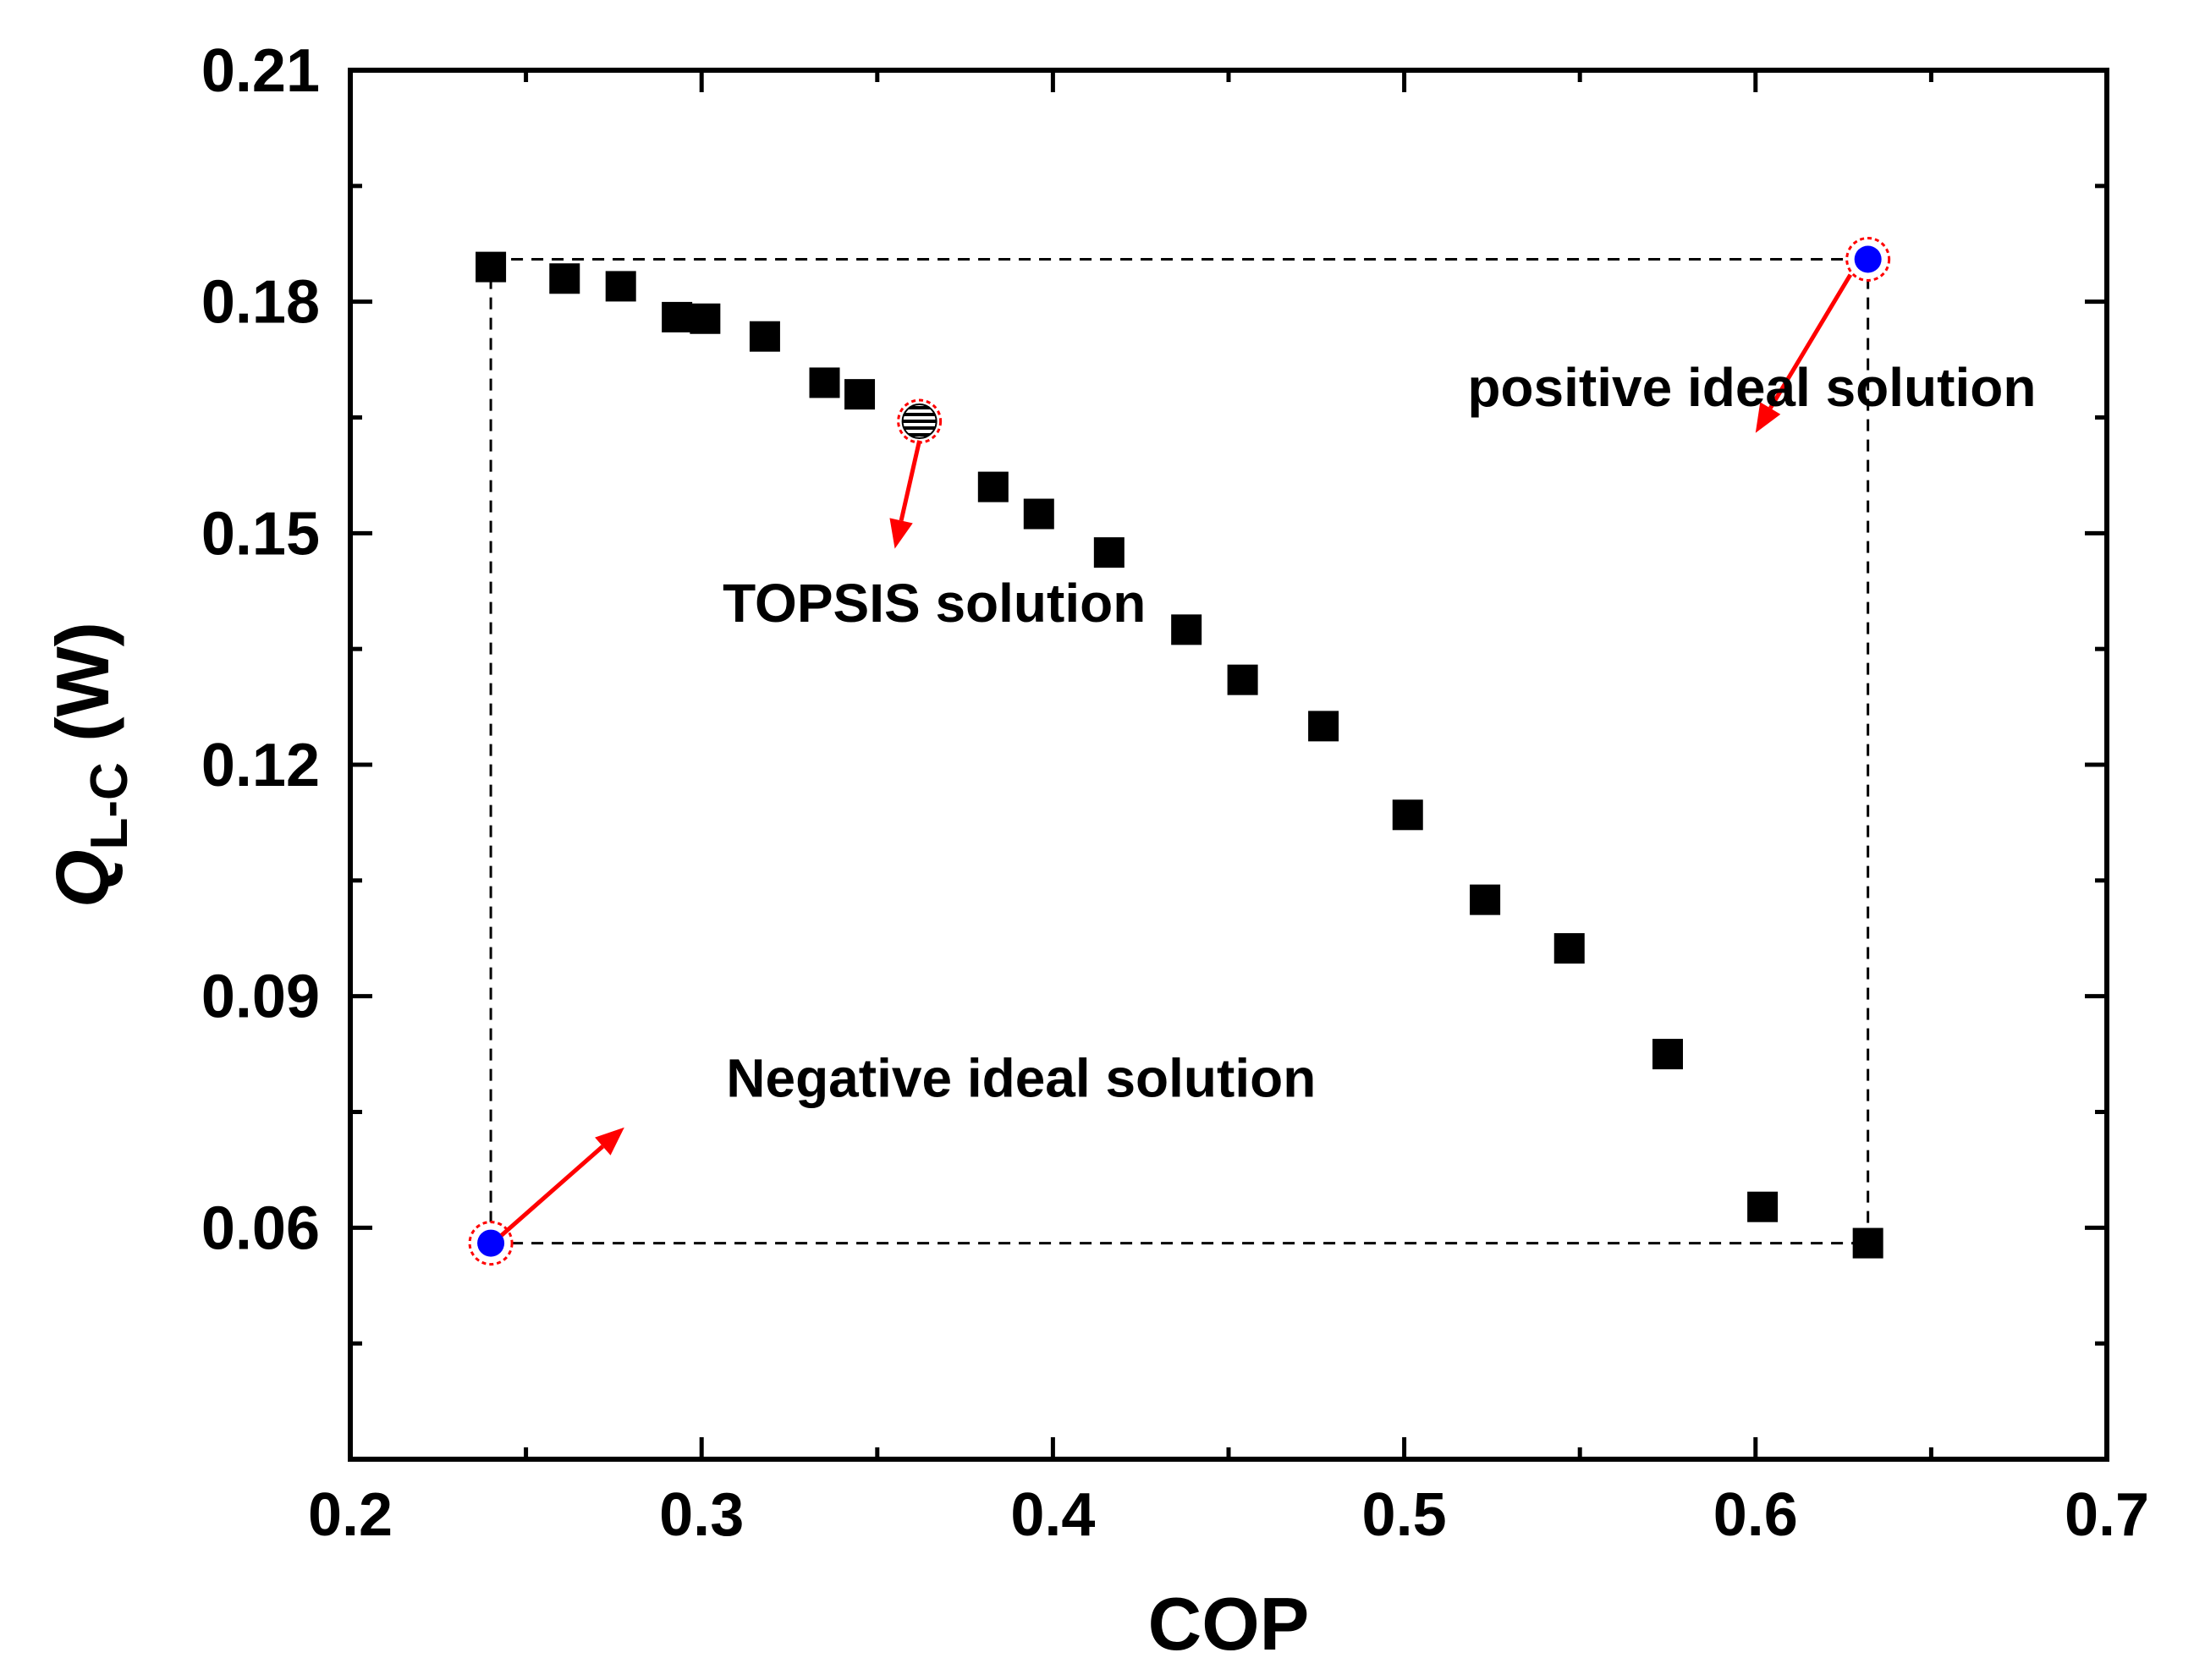 The width and height of the screenshot is (2194, 1680). What do you see at coordinates (2107, 1515) in the screenshot?
I see `x-tick-label: 0.7` at bounding box center [2107, 1515].